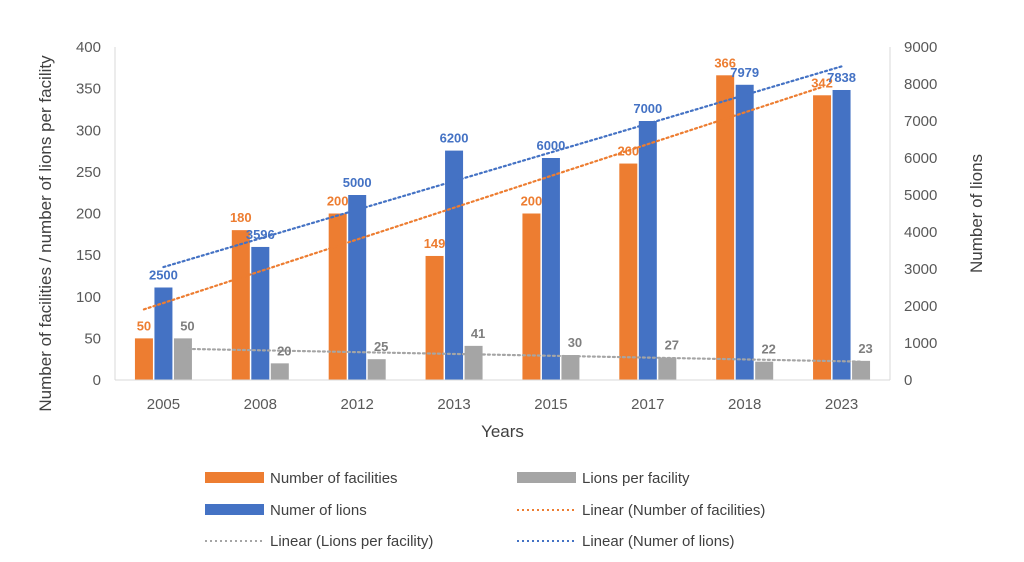  Describe the element at coordinates (841, 404) in the screenshot. I see `x-tick-label: 2023` at that location.